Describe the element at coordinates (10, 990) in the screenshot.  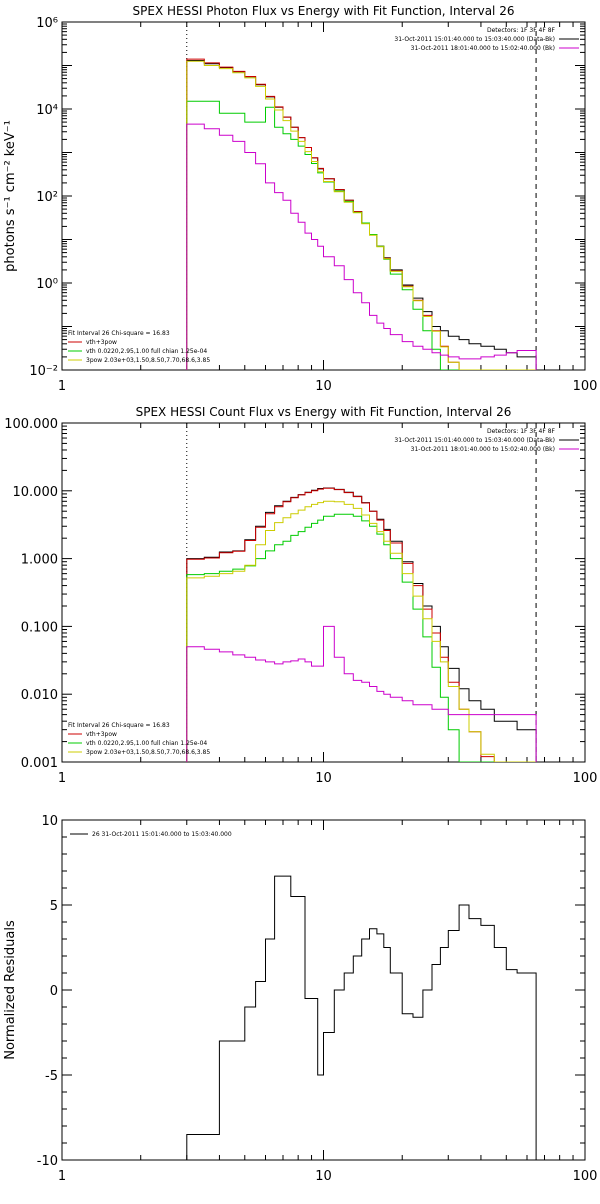
I see `y-axis-label: Normalized Residuals` at that location.